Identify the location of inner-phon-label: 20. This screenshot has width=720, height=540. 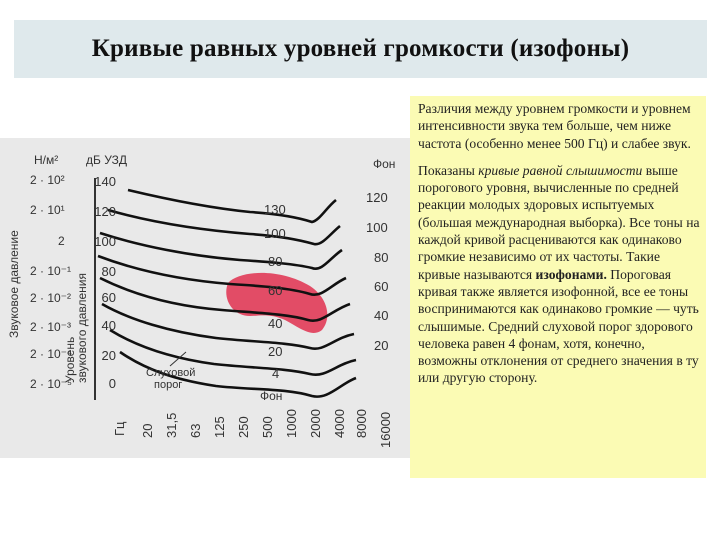
(275, 351).